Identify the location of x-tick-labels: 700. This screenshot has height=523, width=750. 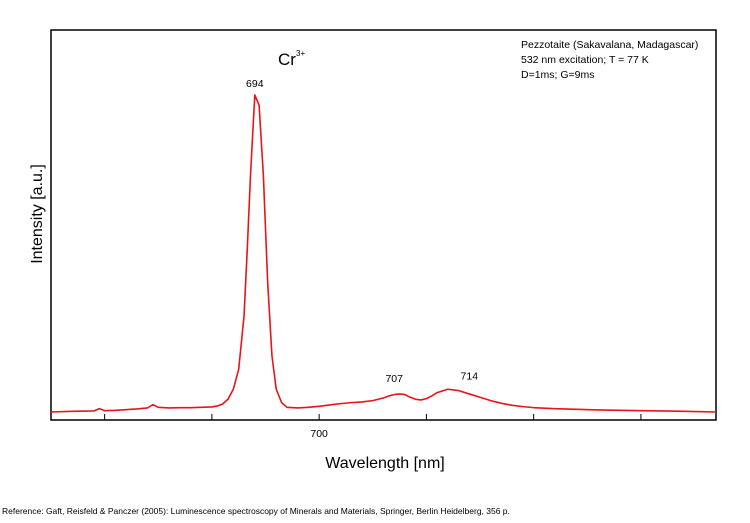
(319, 434).